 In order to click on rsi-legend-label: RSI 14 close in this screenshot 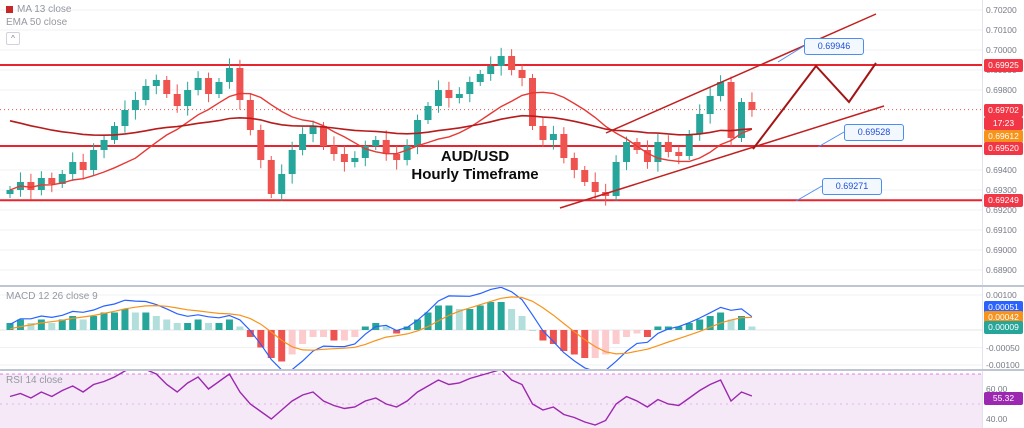, I will do `click(34, 380)`.